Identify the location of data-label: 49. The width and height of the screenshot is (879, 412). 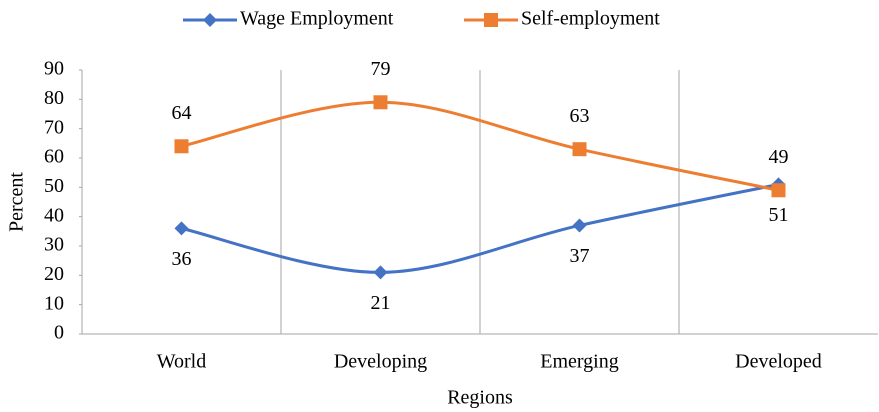
(779, 157).